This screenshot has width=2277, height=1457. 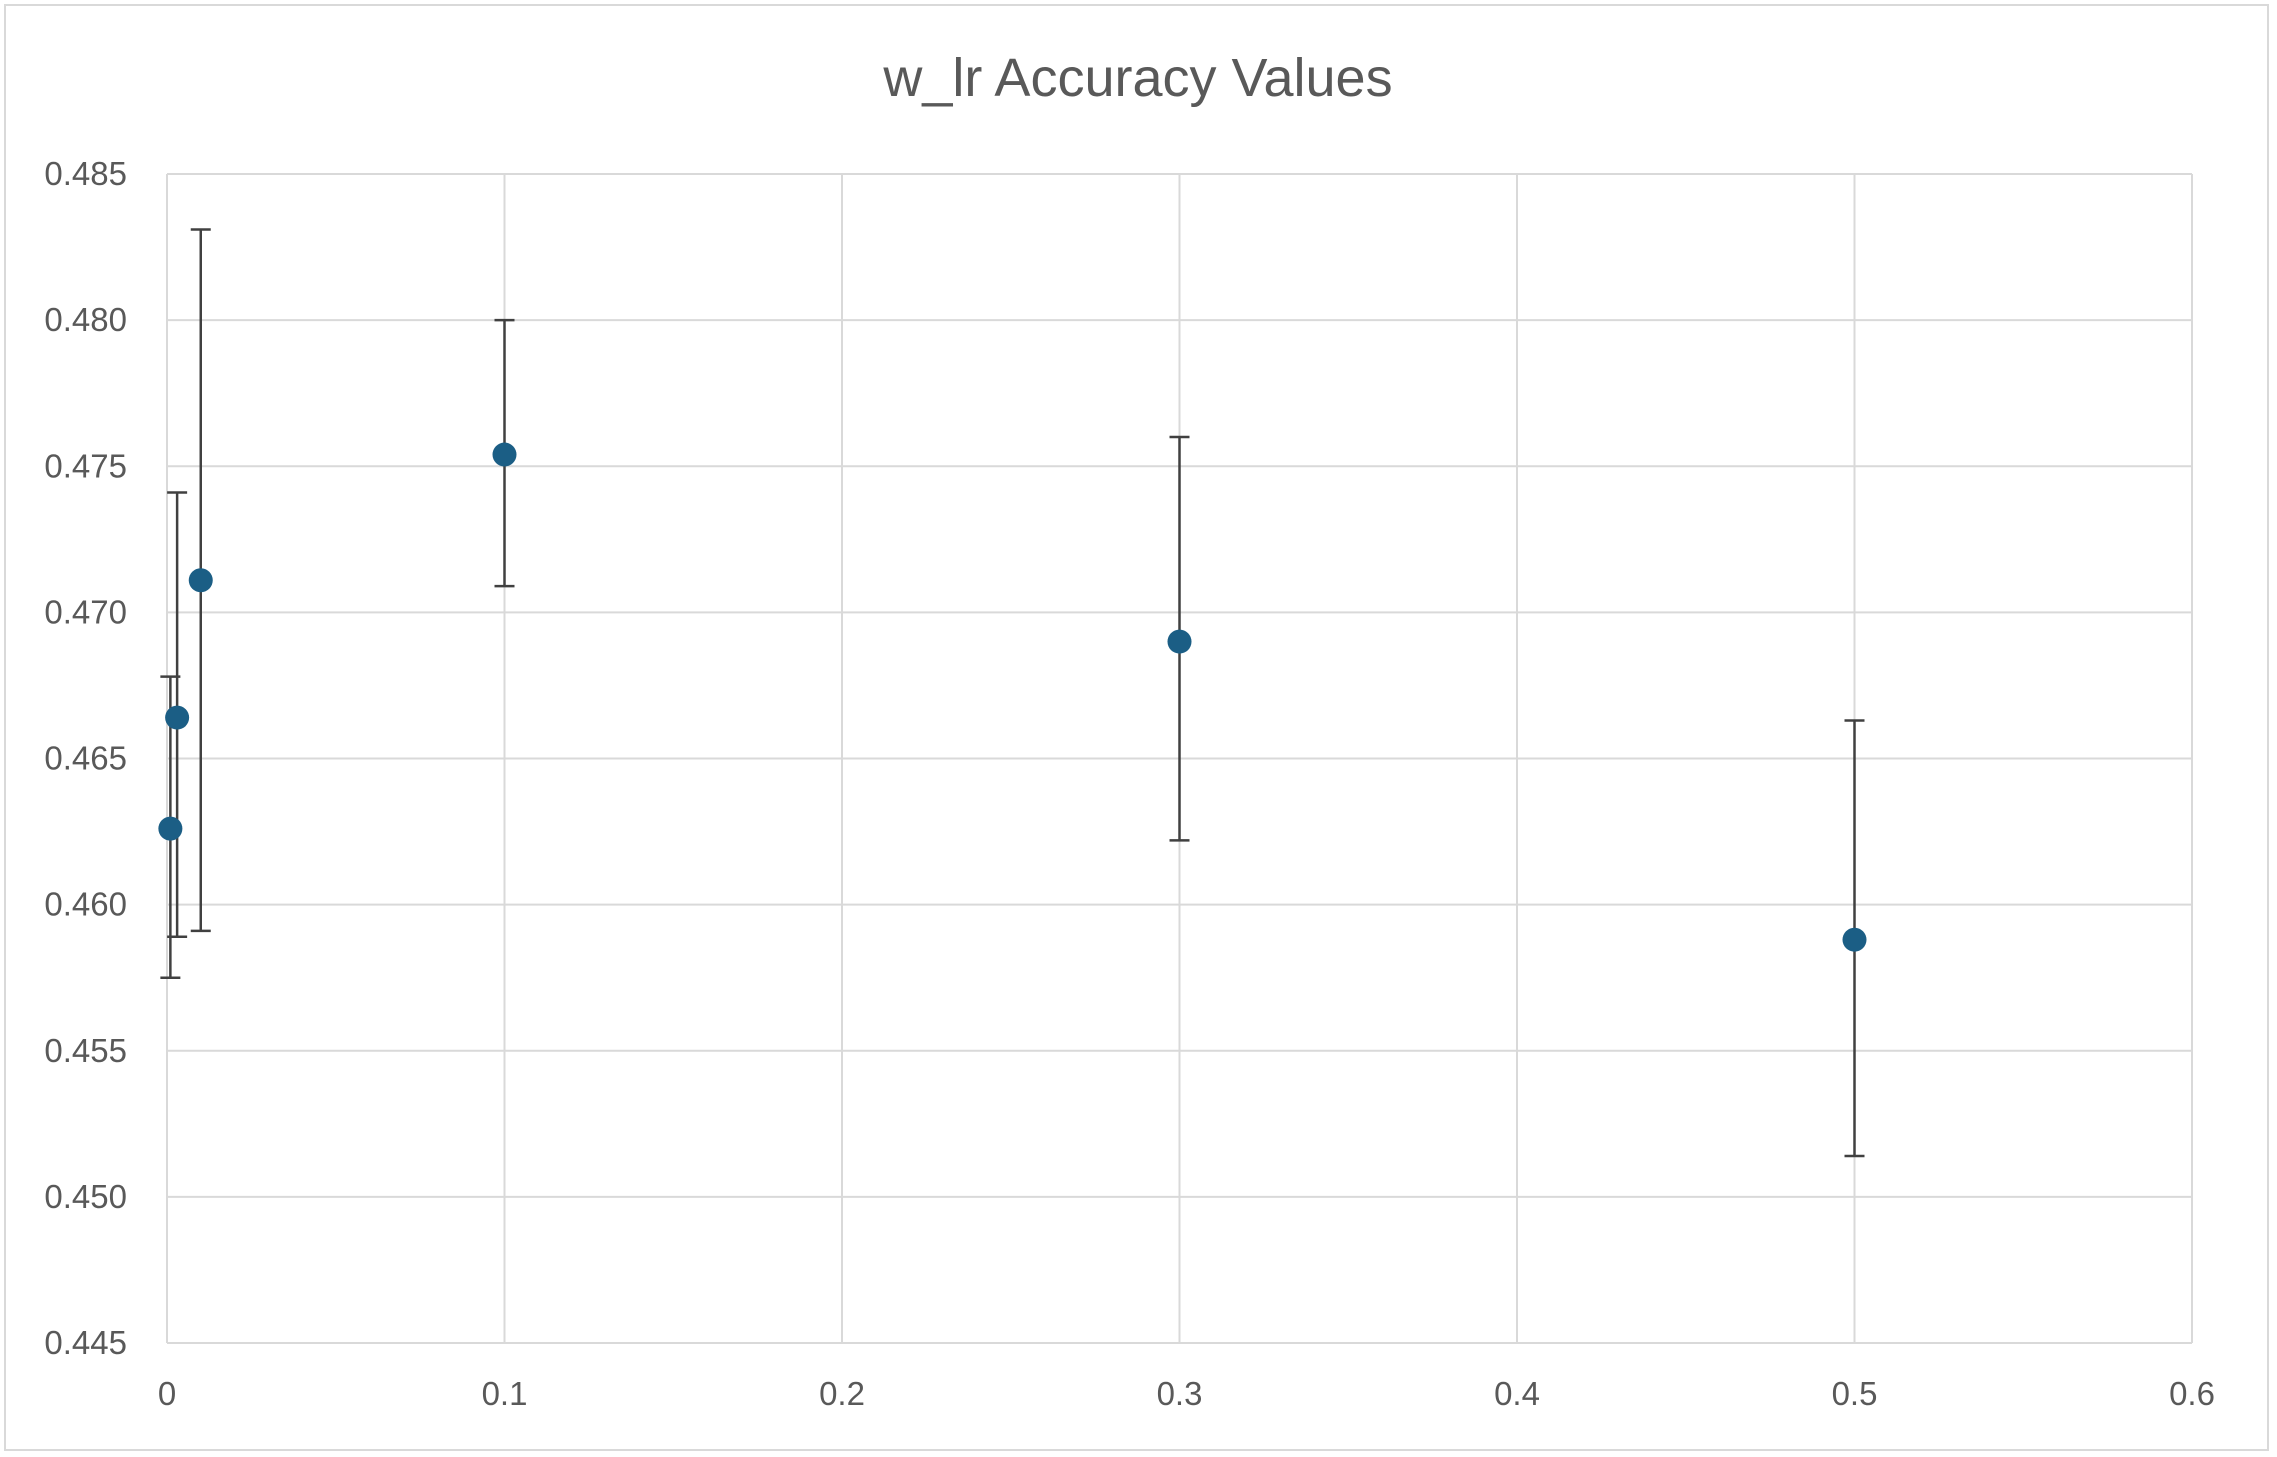 What do you see at coordinates (1517, 1393) in the screenshot?
I see `x-tick-label: 0.4` at bounding box center [1517, 1393].